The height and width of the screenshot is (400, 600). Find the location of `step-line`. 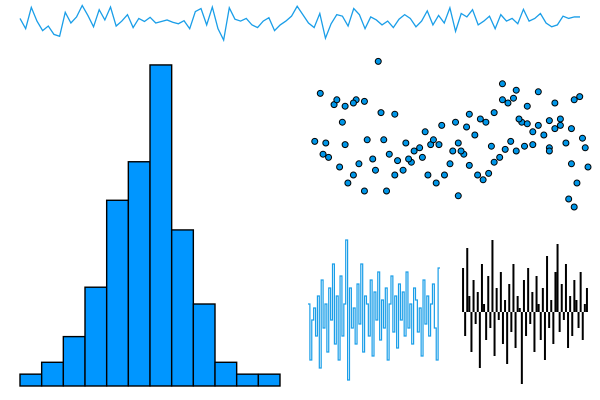

step-line is located at coordinates (374, 310).